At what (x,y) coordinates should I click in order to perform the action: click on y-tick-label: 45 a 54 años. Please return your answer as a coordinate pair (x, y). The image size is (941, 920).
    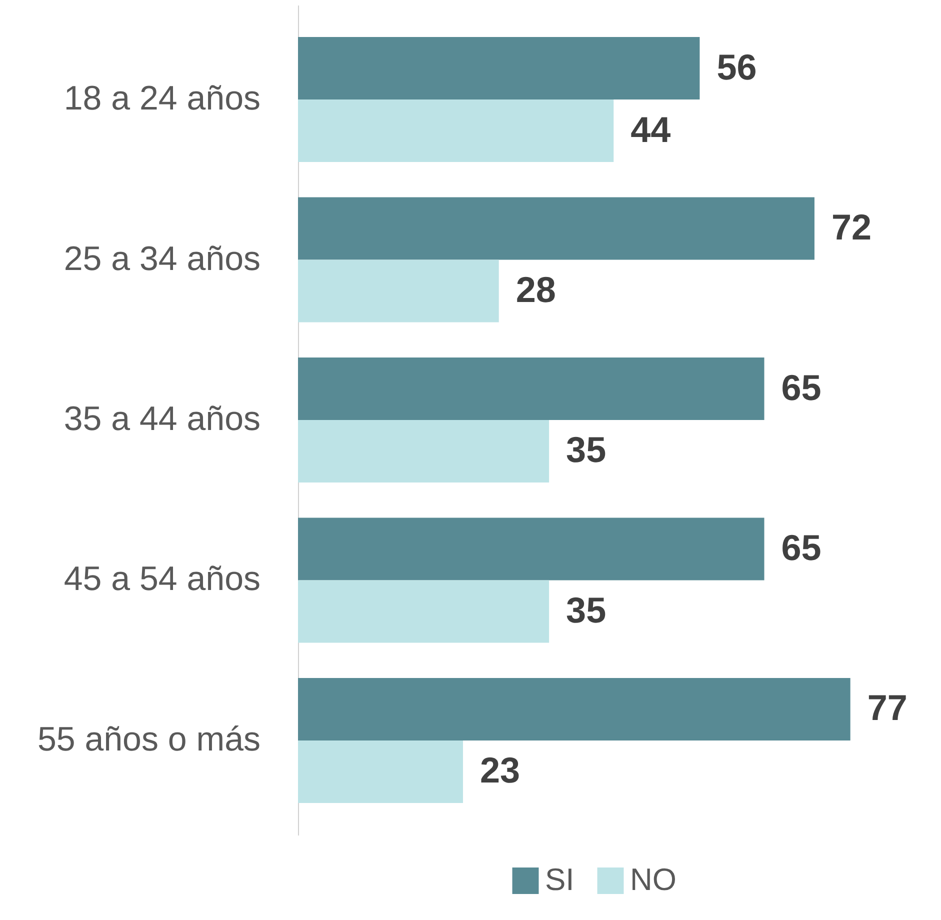
    Looking at the image, I should click on (162, 579).